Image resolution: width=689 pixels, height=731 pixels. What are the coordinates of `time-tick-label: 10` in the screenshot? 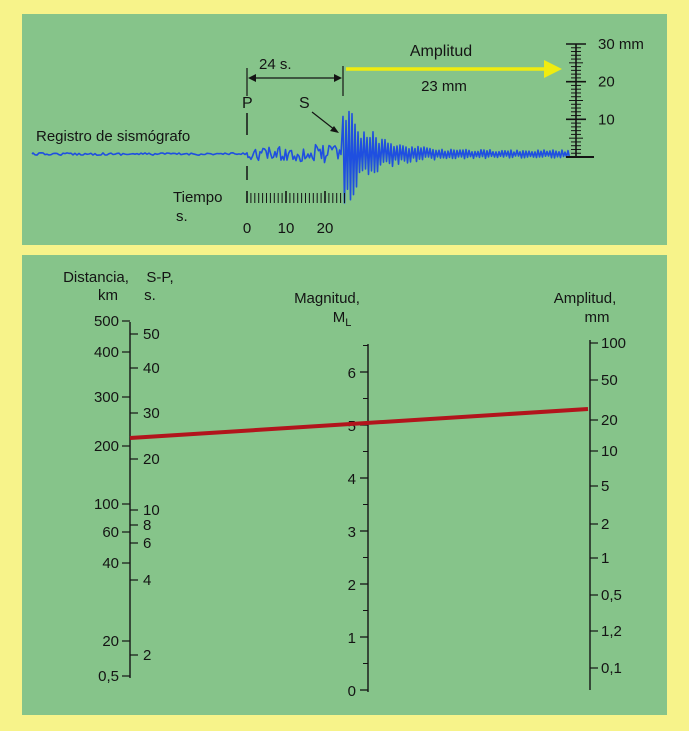 It's located at (286, 228).